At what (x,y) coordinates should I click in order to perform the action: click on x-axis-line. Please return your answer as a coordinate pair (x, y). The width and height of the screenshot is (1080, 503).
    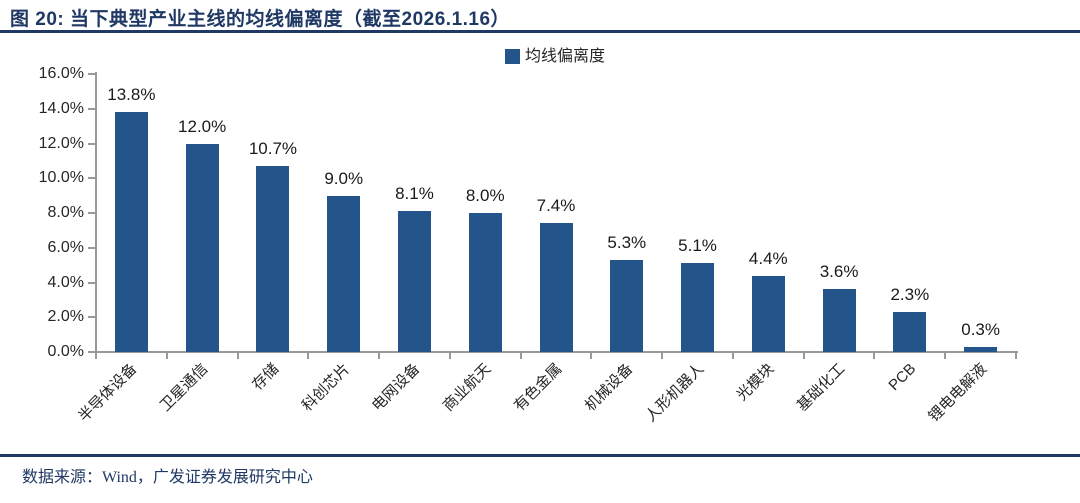
    Looking at the image, I should click on (556, 352).